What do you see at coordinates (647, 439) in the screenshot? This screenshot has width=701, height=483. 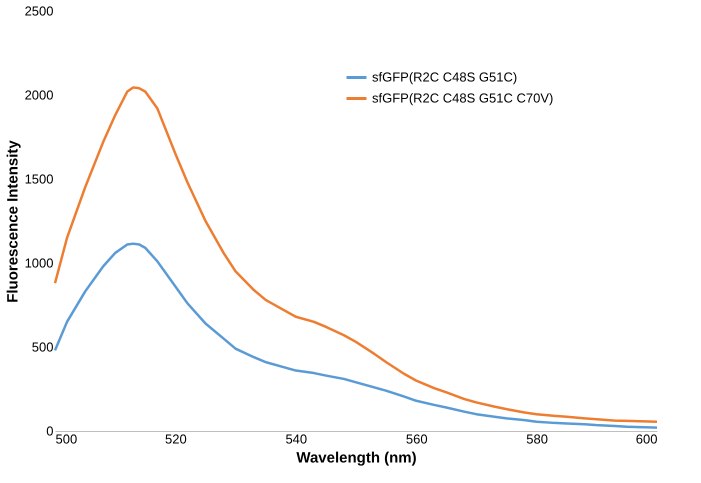 I see `x-tick-label: 600` at bounding box center [647, 439].